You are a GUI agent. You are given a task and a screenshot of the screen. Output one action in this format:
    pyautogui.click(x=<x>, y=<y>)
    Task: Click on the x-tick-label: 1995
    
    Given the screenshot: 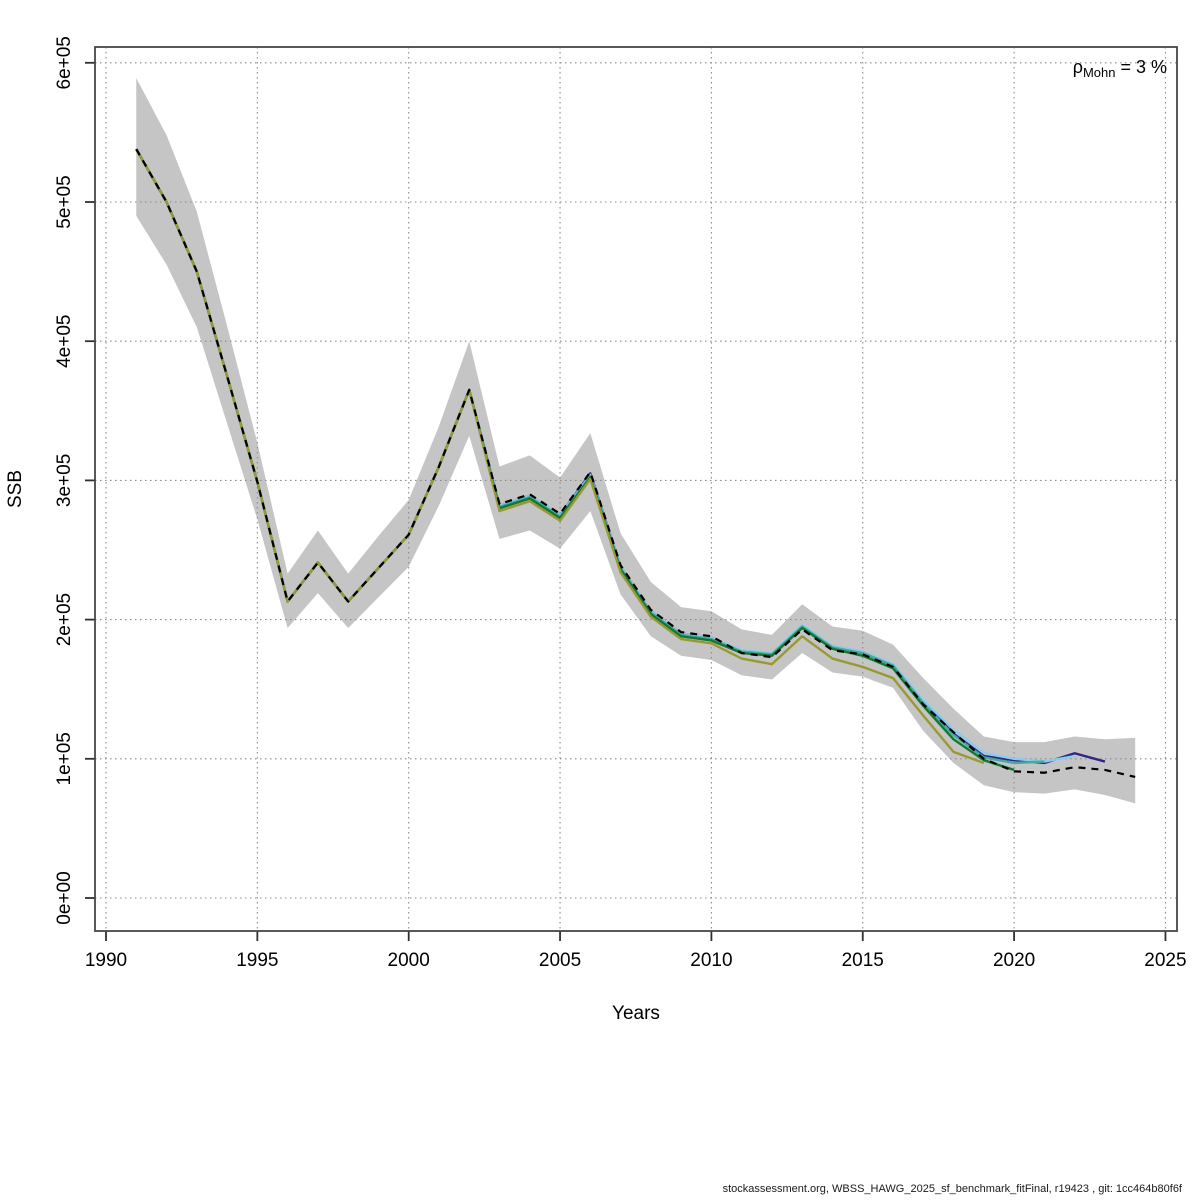 What is the action you would take?
    pyautogui.click(x=257, y=960)
    